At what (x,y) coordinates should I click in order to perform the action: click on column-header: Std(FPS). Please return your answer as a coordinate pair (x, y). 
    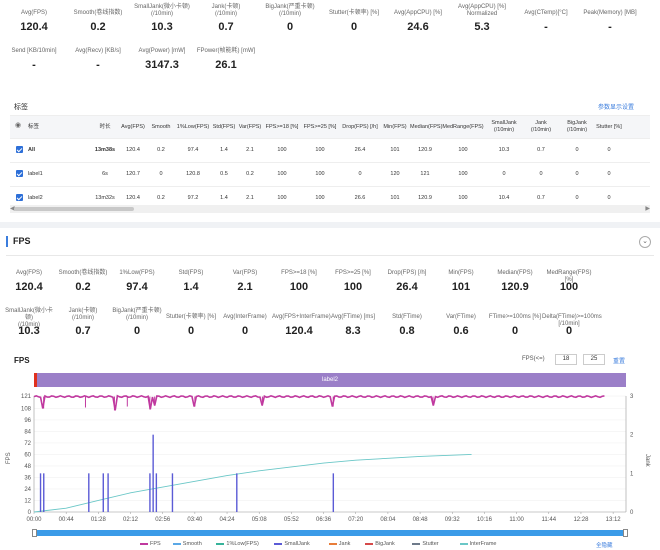
    Looking at the image, I should click on (224, 127).